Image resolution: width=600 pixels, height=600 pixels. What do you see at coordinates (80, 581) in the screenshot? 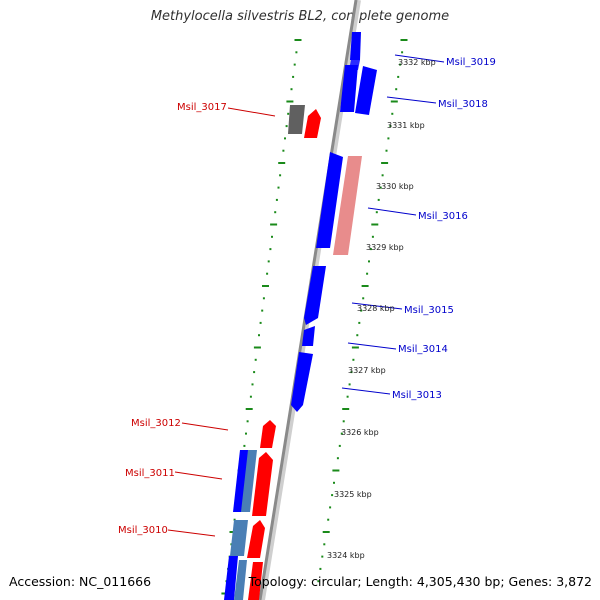
I see `accession-text: Accession: NC_011666` at bounding box center [80, 581].